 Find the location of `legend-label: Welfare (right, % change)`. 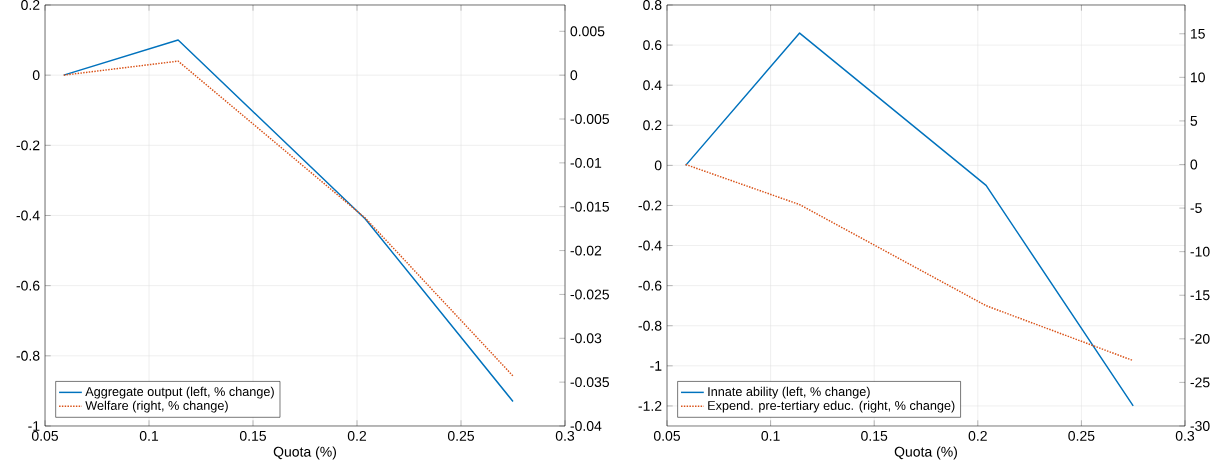

legend-label: Welfare (right, % change) is located at coordinates (156, 406).